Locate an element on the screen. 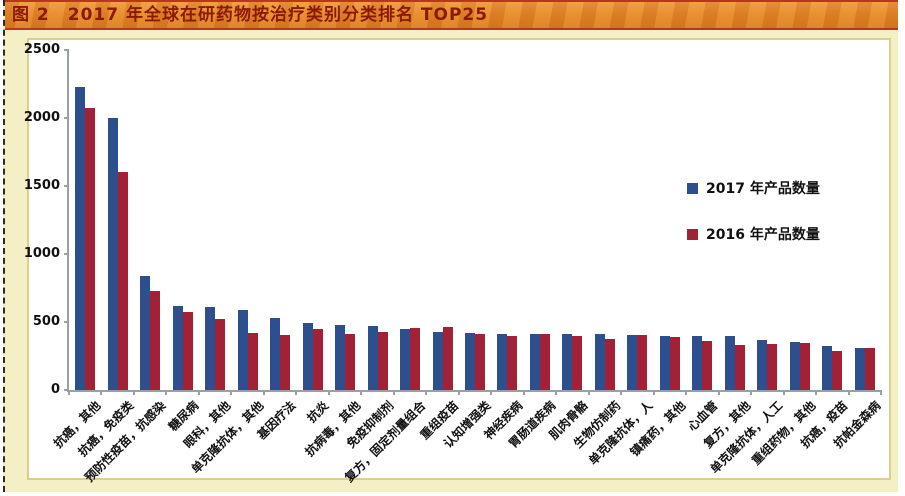 This screenshot has height=496, width=905. legend-color-2016 is located at coordinates (692, 234).